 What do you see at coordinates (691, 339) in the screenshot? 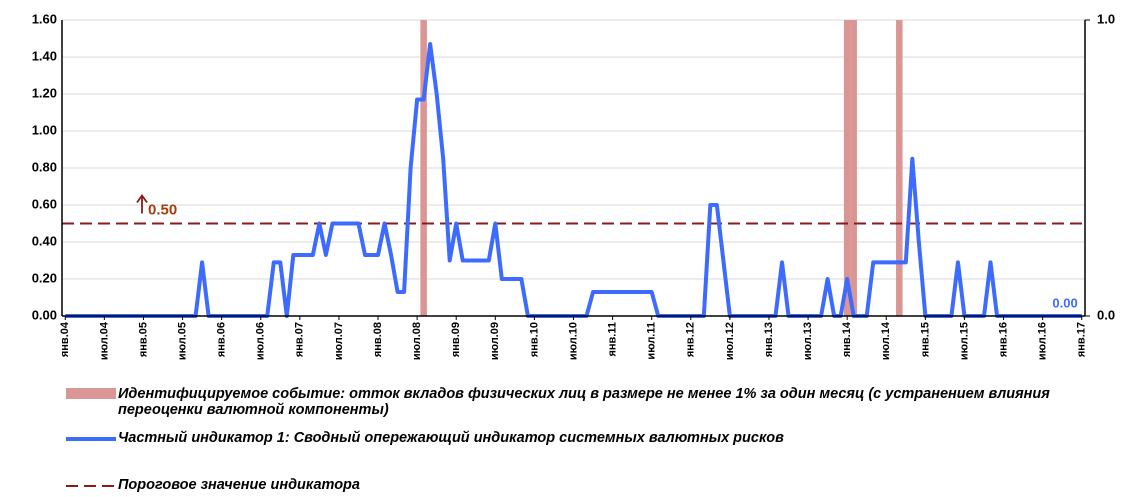
I see `x-tick-label: янв.12` at bounding box center [691, 339].